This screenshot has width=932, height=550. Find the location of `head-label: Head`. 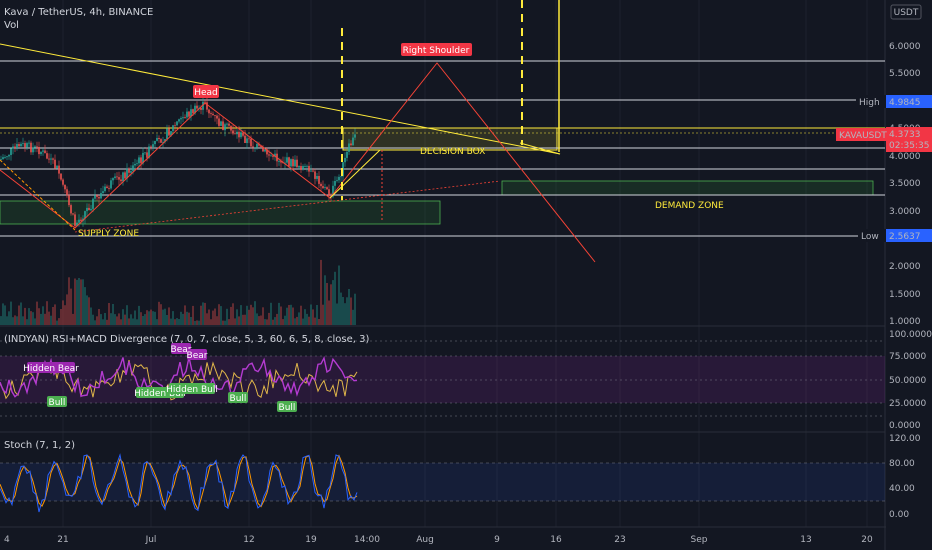

head-label: Head is located at coordinates (206, 91).